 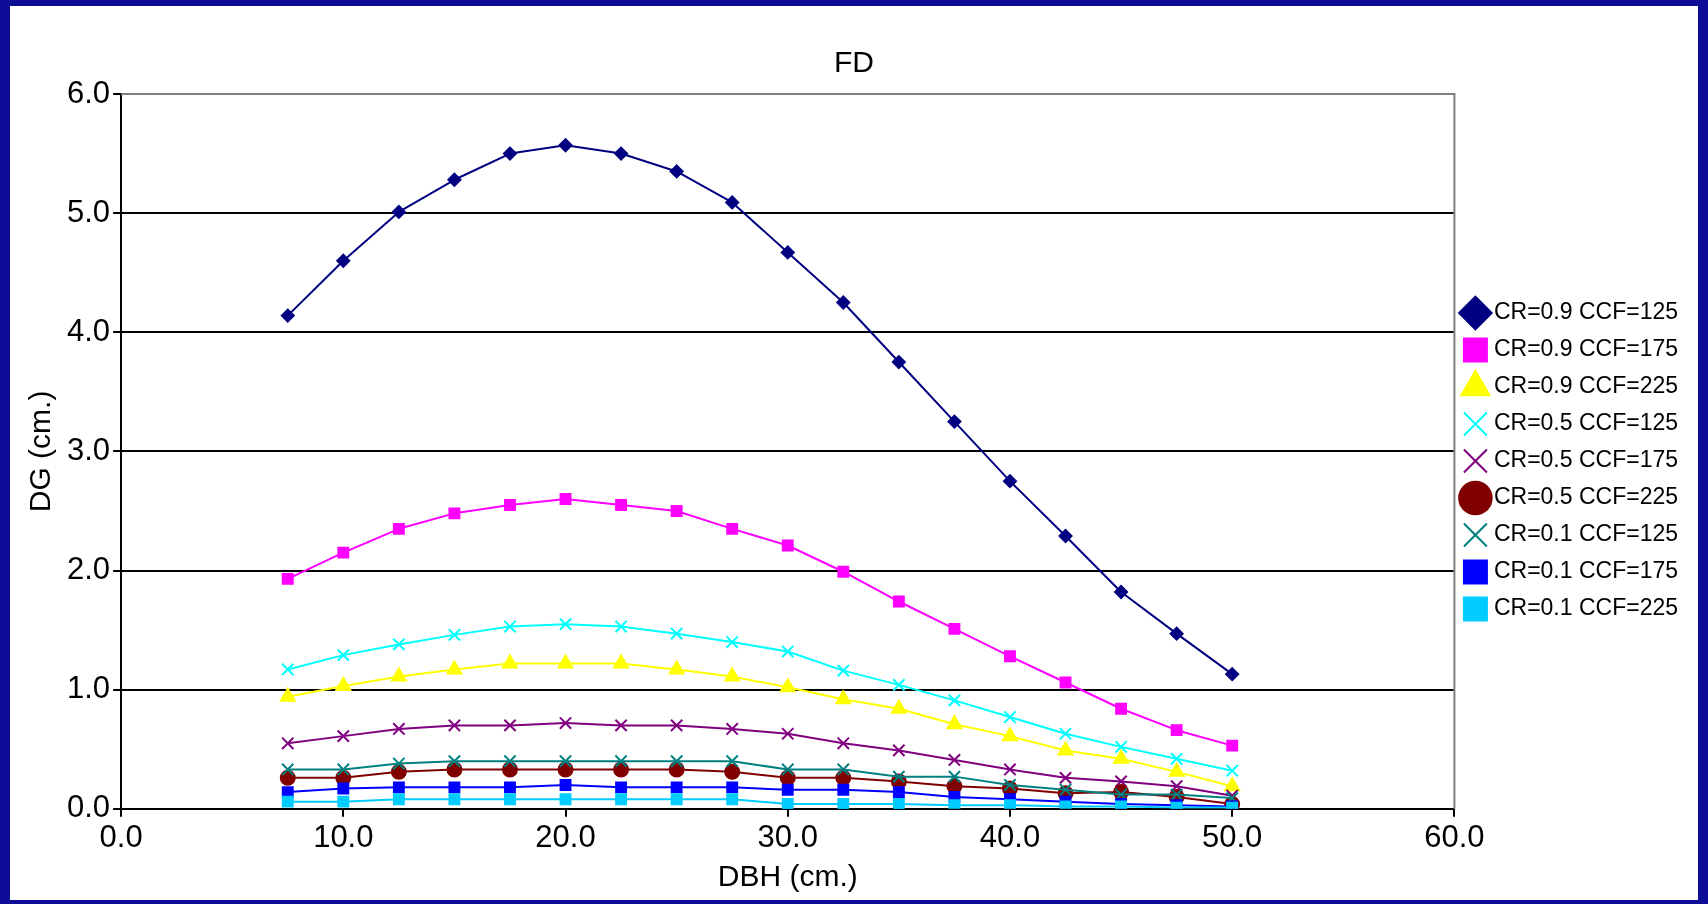 What do you see at coordinates (88, 330) in the screenshot?
I see `y-tick-label: 4.0` at bounding box center [88, 330].